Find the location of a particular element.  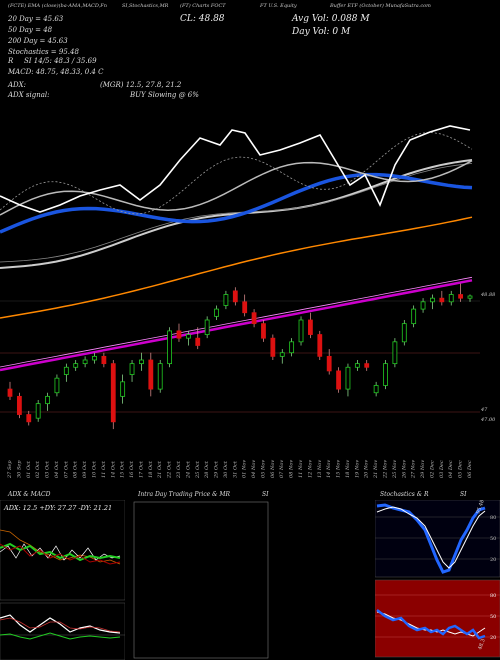

x-tick-label: 22 Oct is located at coordinates (170, 469).